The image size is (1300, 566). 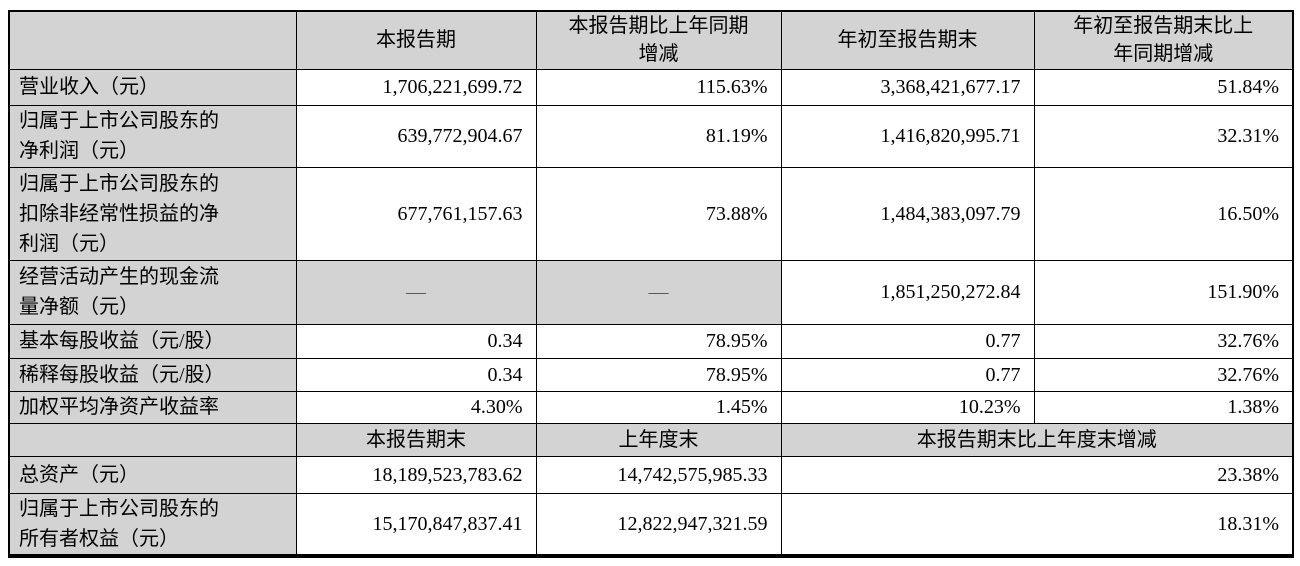 What do you see at coordinates (907, 40) in the screenshot?
I see `header-ytd: 年初至报告期末` at bounding box center [907, 40].